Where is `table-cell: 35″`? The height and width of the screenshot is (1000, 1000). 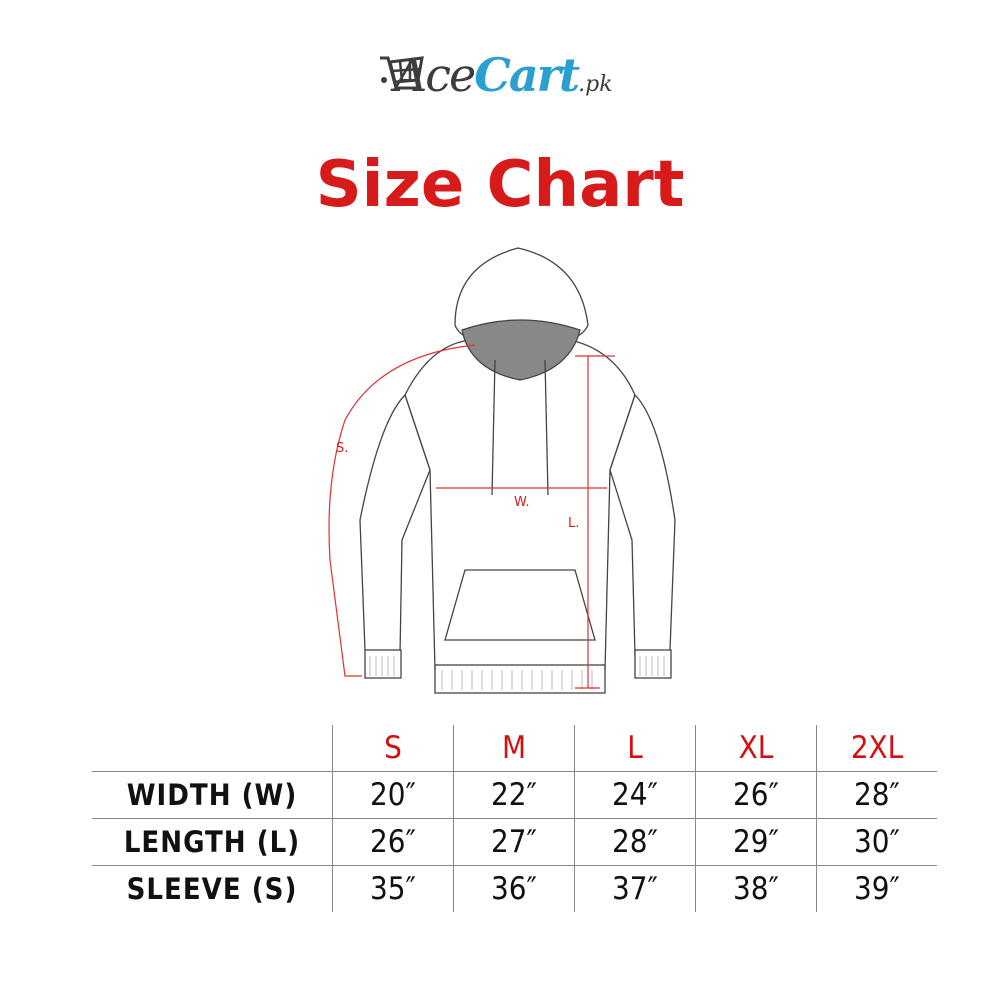 table-cell: 35″ is located at coordinates (393, 888).